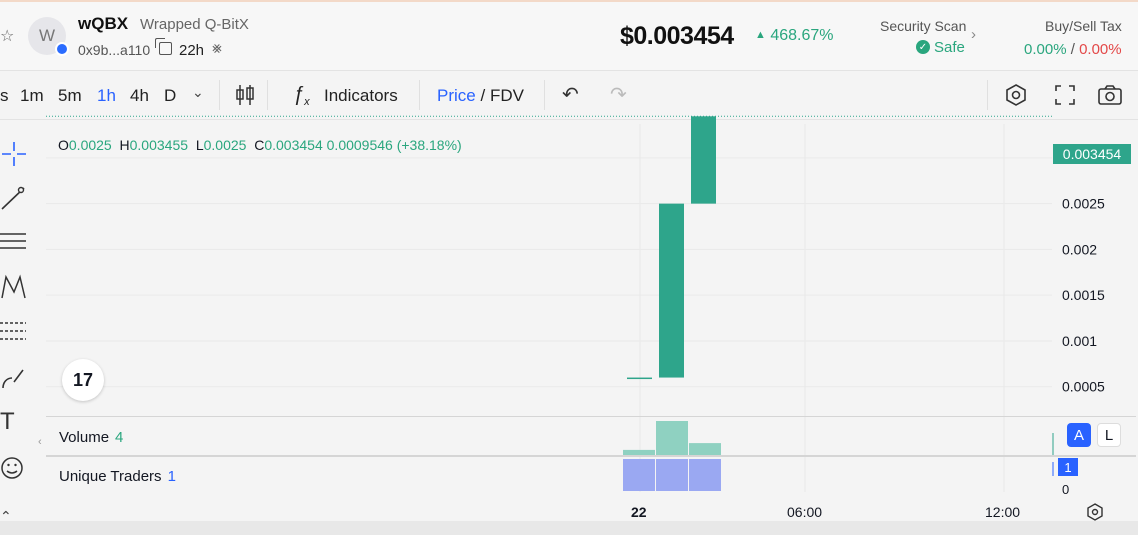  I want to click on star-icon: ☆, so click(7, 36).